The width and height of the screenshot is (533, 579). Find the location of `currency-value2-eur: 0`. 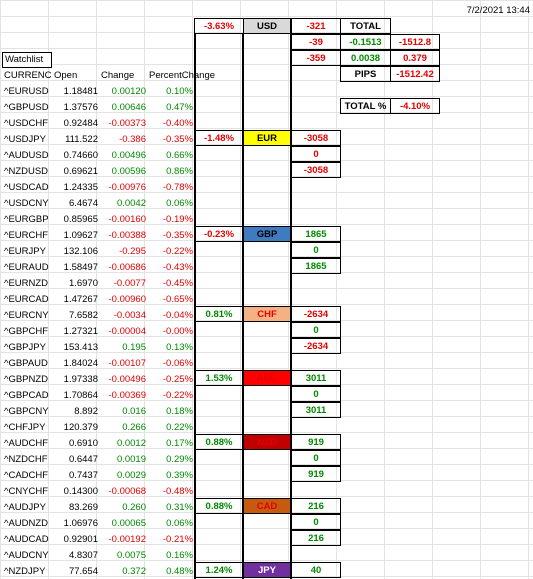

currency-value2-eur: 0 is located at coordinates (316, 154).